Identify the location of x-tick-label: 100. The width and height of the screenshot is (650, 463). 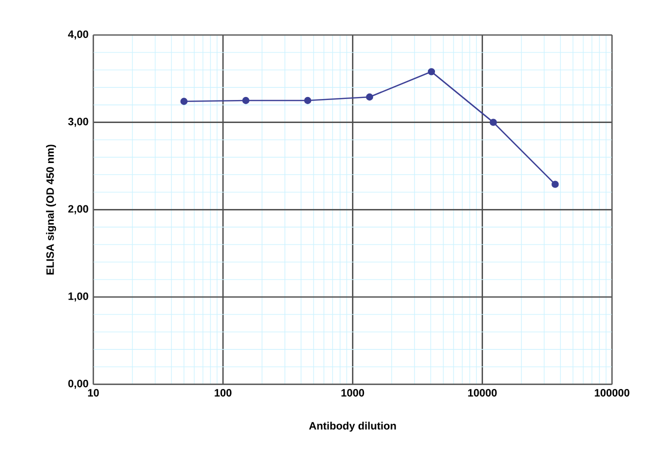
(223, 393).